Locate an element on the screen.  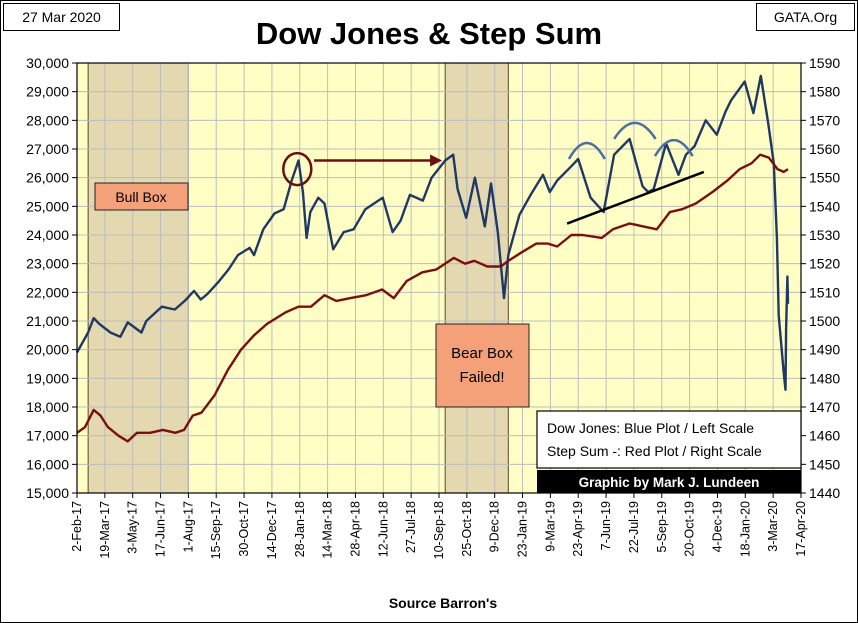
left-tick-label: 27,000 is located at coordinates (47, 149).